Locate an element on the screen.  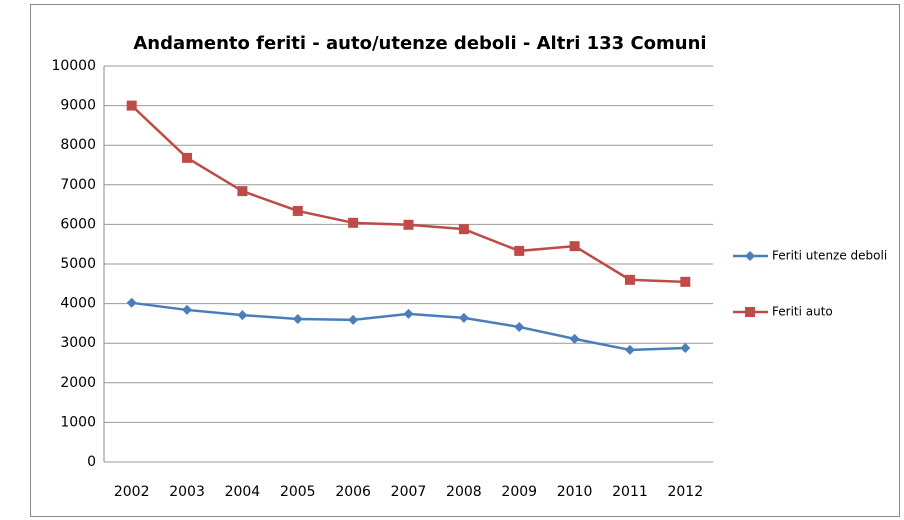
y-tick-label: 8000 is located at coordinates (78, 145).